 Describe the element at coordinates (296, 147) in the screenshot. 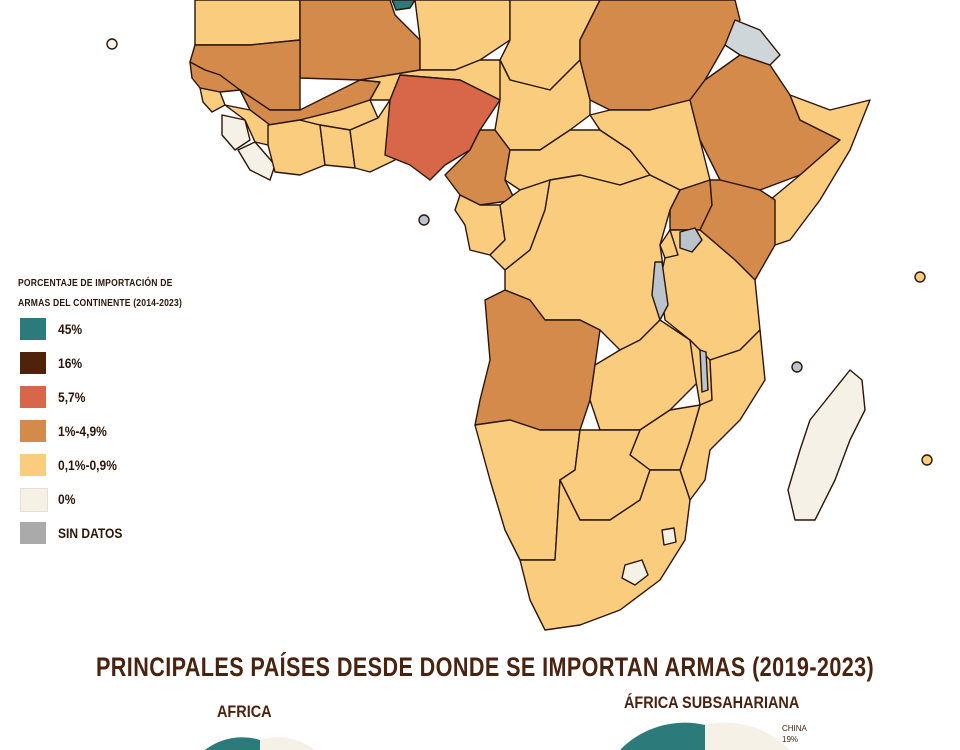

I see `region-ivory-coast` at that location.